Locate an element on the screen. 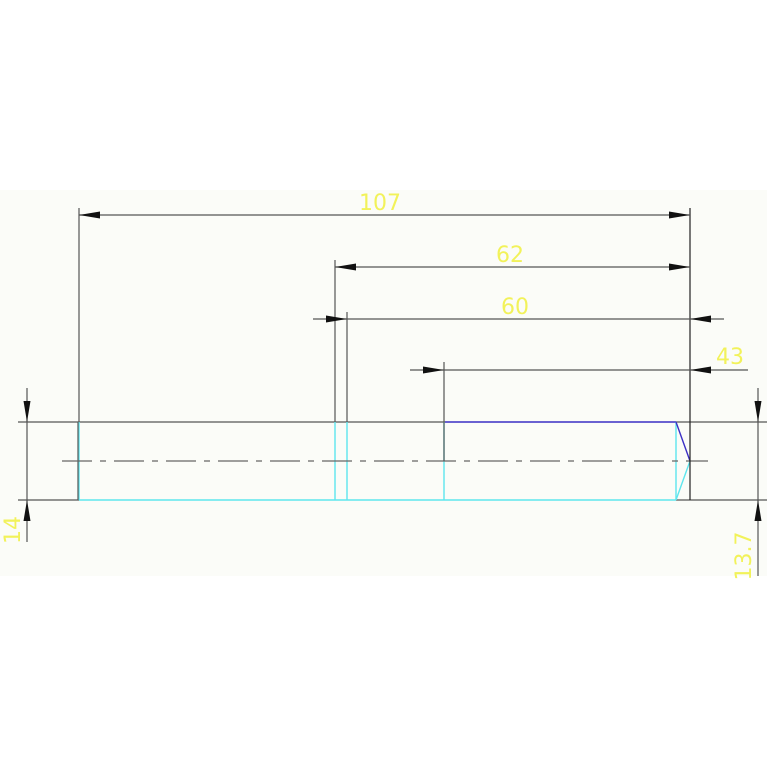 The image size is (767, 767). dimension-text: 107 is located at coordinates (380, 203).